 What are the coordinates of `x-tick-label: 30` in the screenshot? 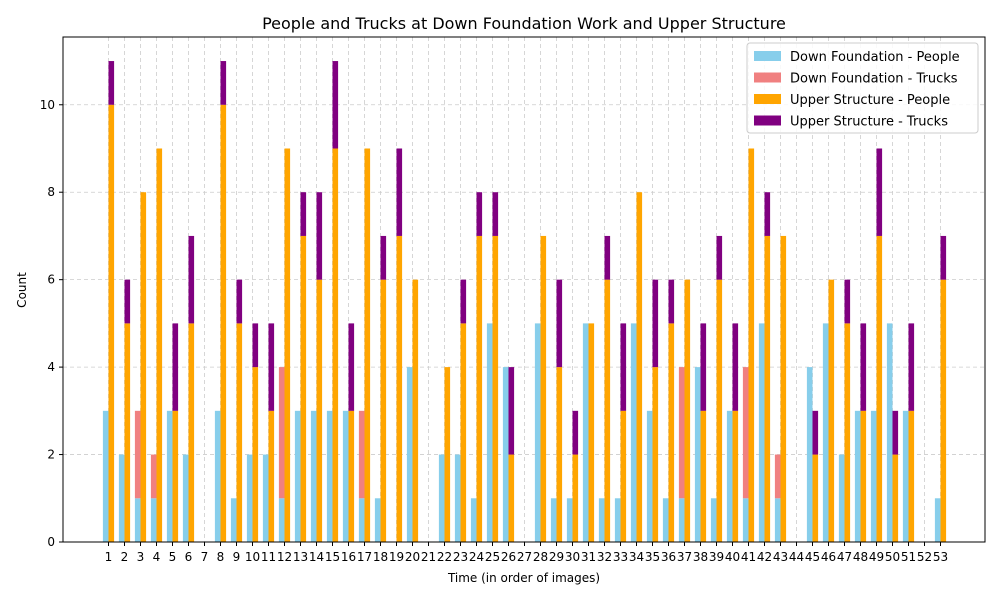 It's located at (572, 557).